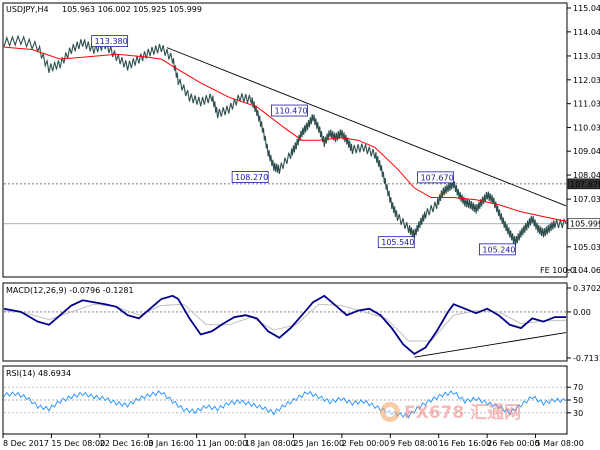  Describe the element at coordinates (586, 80) in the screenshot. I see `price-tick-label: 112.030` at that location.